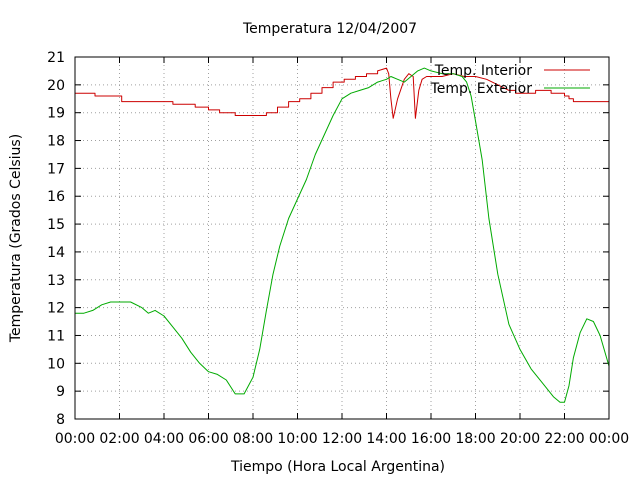  What do you see at coordinates (164, 439) in the screenshot?
I see `x-tick-label: 04:00` at bounding box center [164, 439].